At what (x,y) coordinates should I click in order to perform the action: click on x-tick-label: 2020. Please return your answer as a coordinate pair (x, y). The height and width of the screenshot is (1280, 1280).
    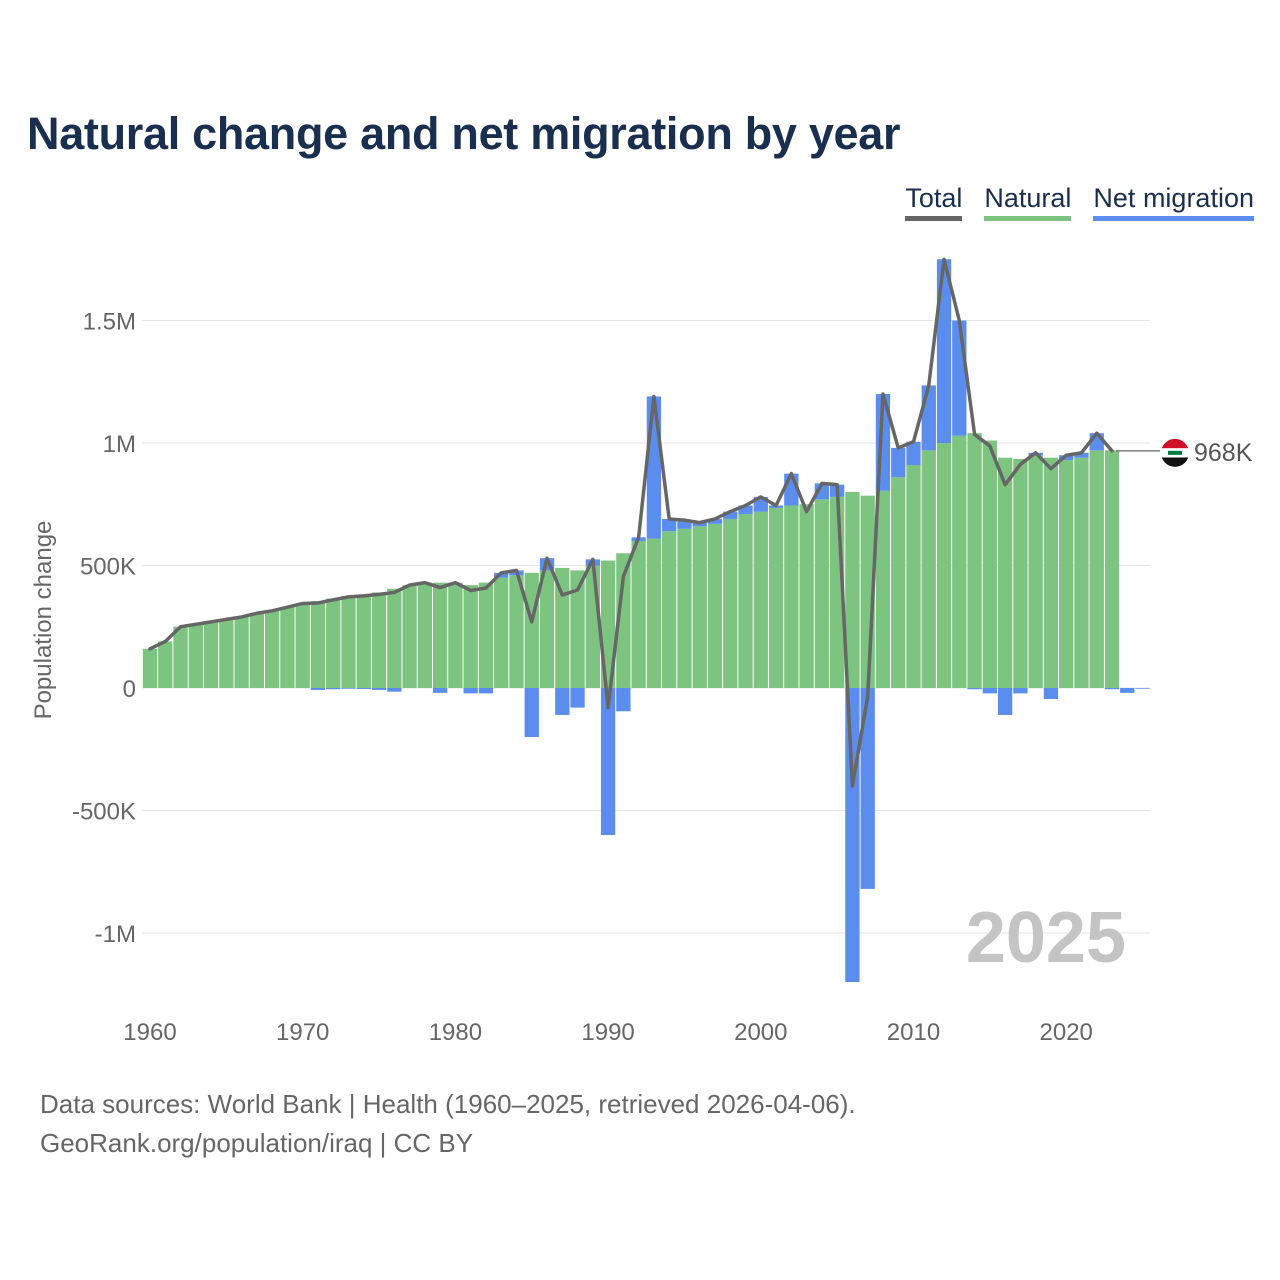
    Looking at the image, I should click on (1066, 1032).